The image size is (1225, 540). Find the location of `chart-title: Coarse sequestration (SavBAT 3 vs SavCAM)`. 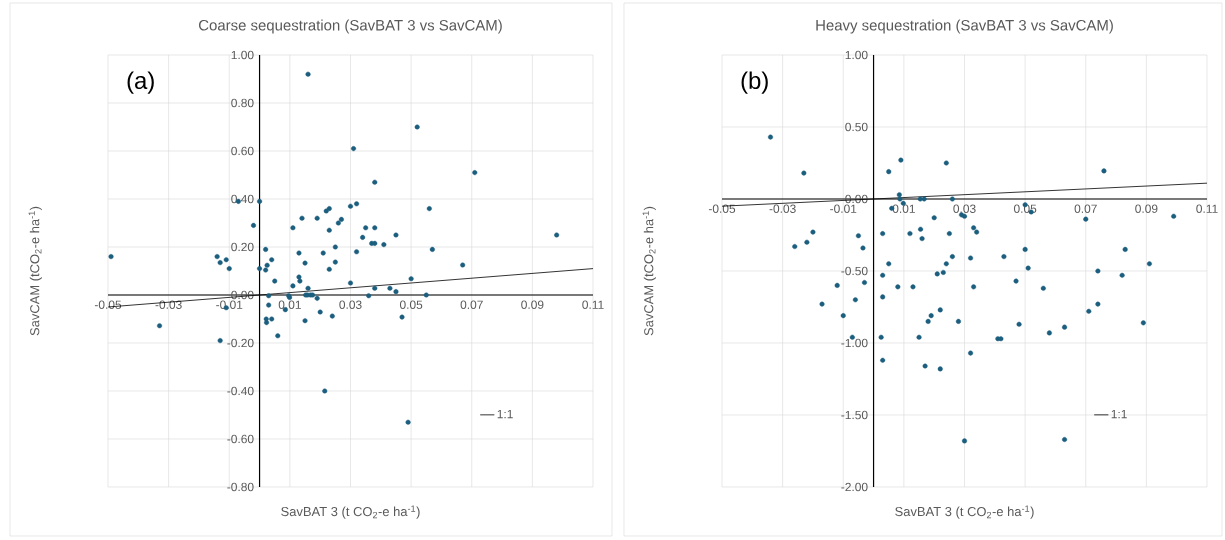

chart-title: Coarse sequestration (SavBAT 3 vs SavCAM) is located at coordinates (350, 26).